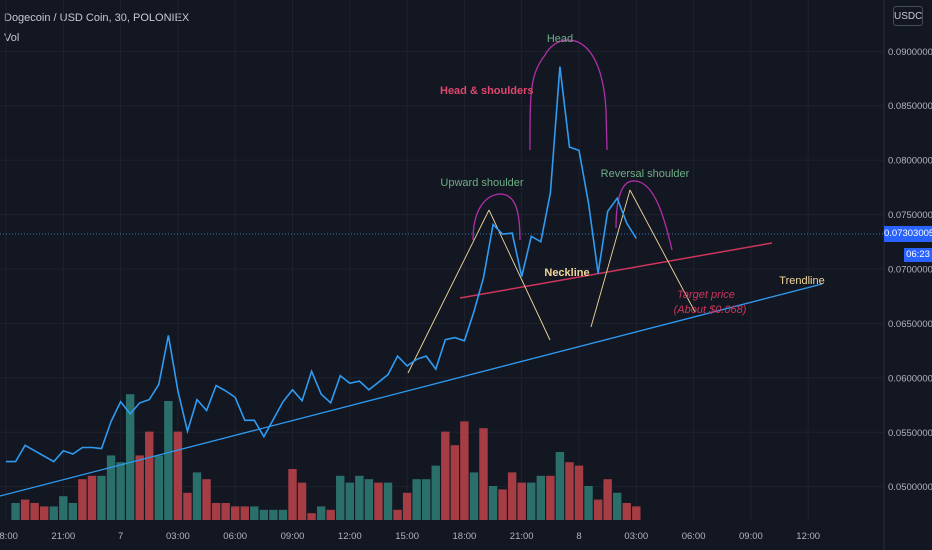  Describe the element at coordinates (908, 16) in the screenshot. I see `currency-button: USDC` at that location.